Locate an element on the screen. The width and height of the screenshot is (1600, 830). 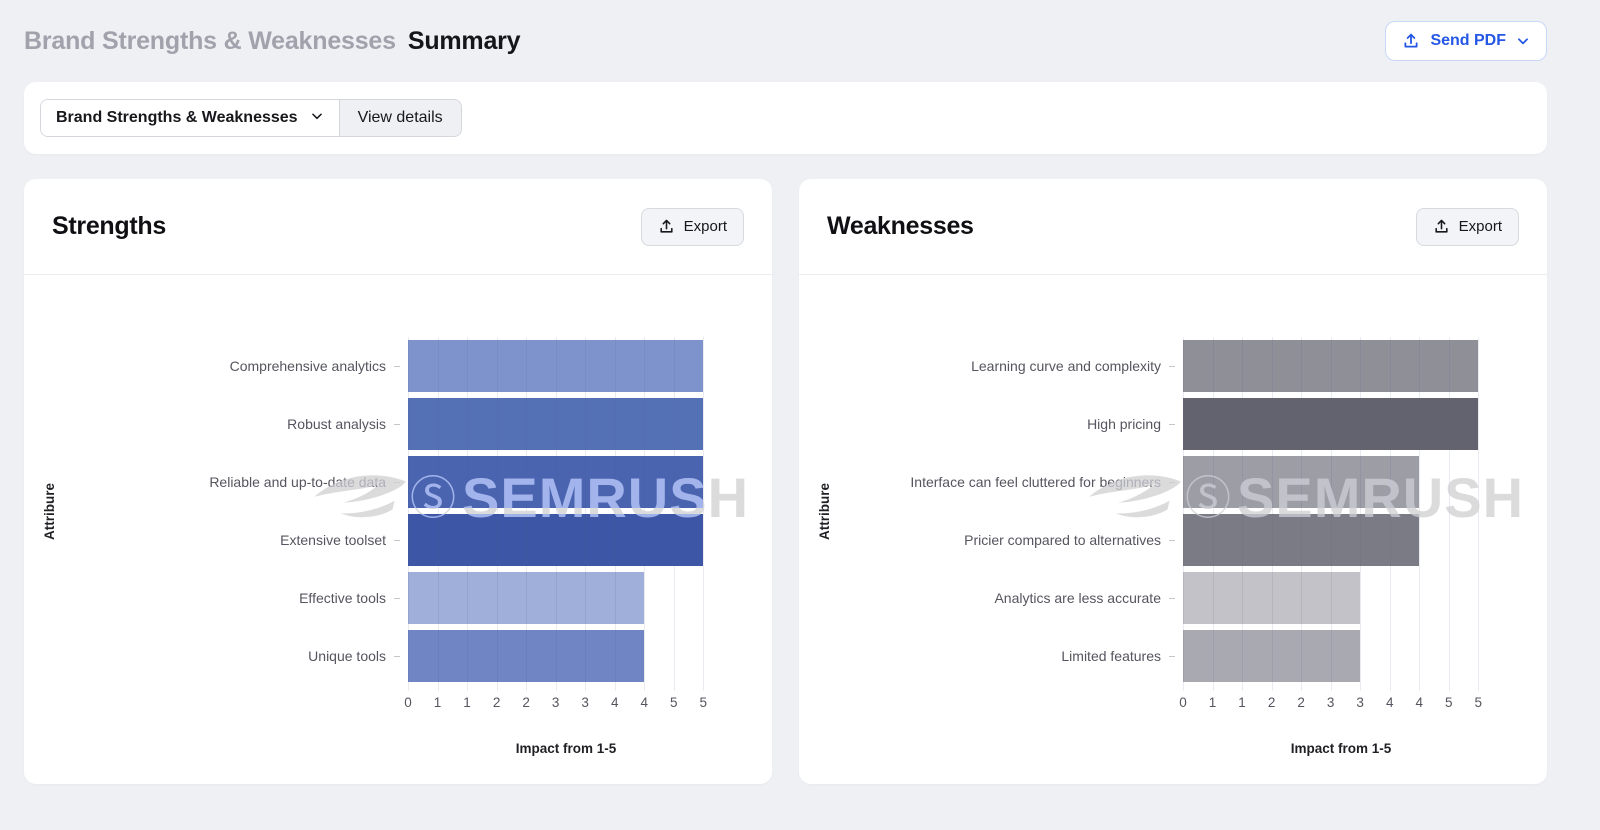
category-label: Extensive toolset is located at coordinates (333, 539).